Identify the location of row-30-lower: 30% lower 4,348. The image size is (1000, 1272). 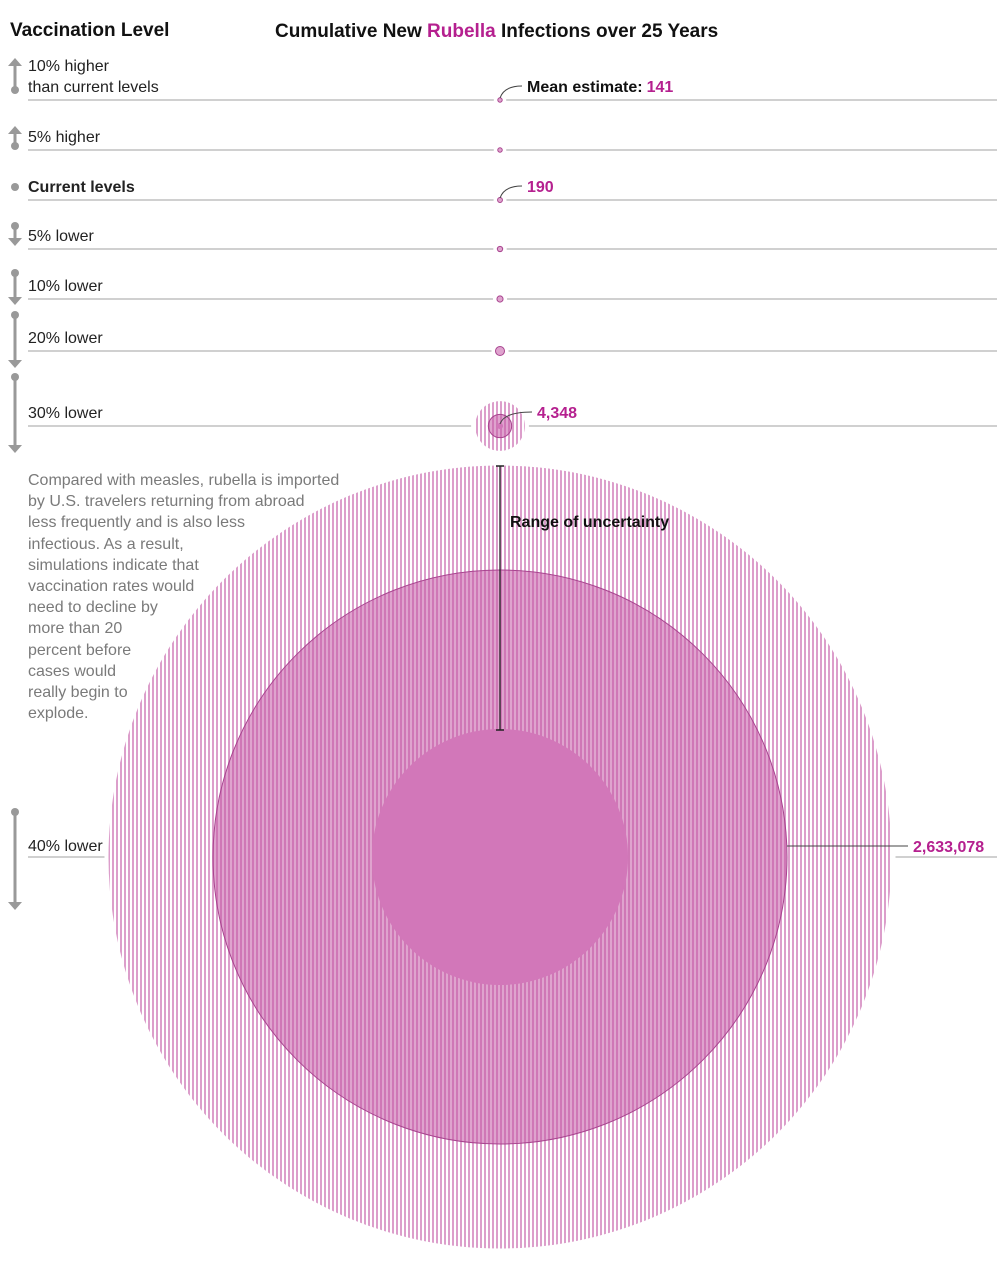
(502, 413).